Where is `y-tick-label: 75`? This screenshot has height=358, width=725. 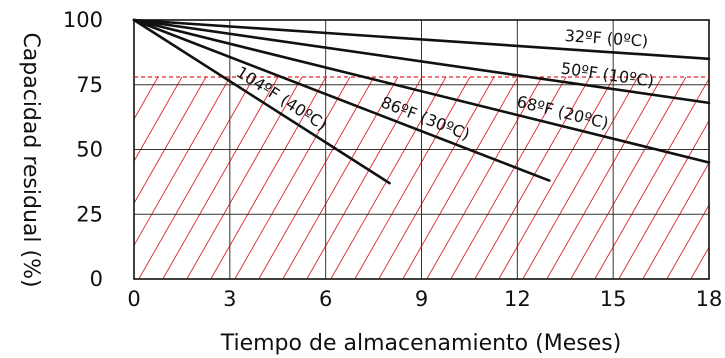
y-tick-label: 75 is located at coordinates (89, 85).